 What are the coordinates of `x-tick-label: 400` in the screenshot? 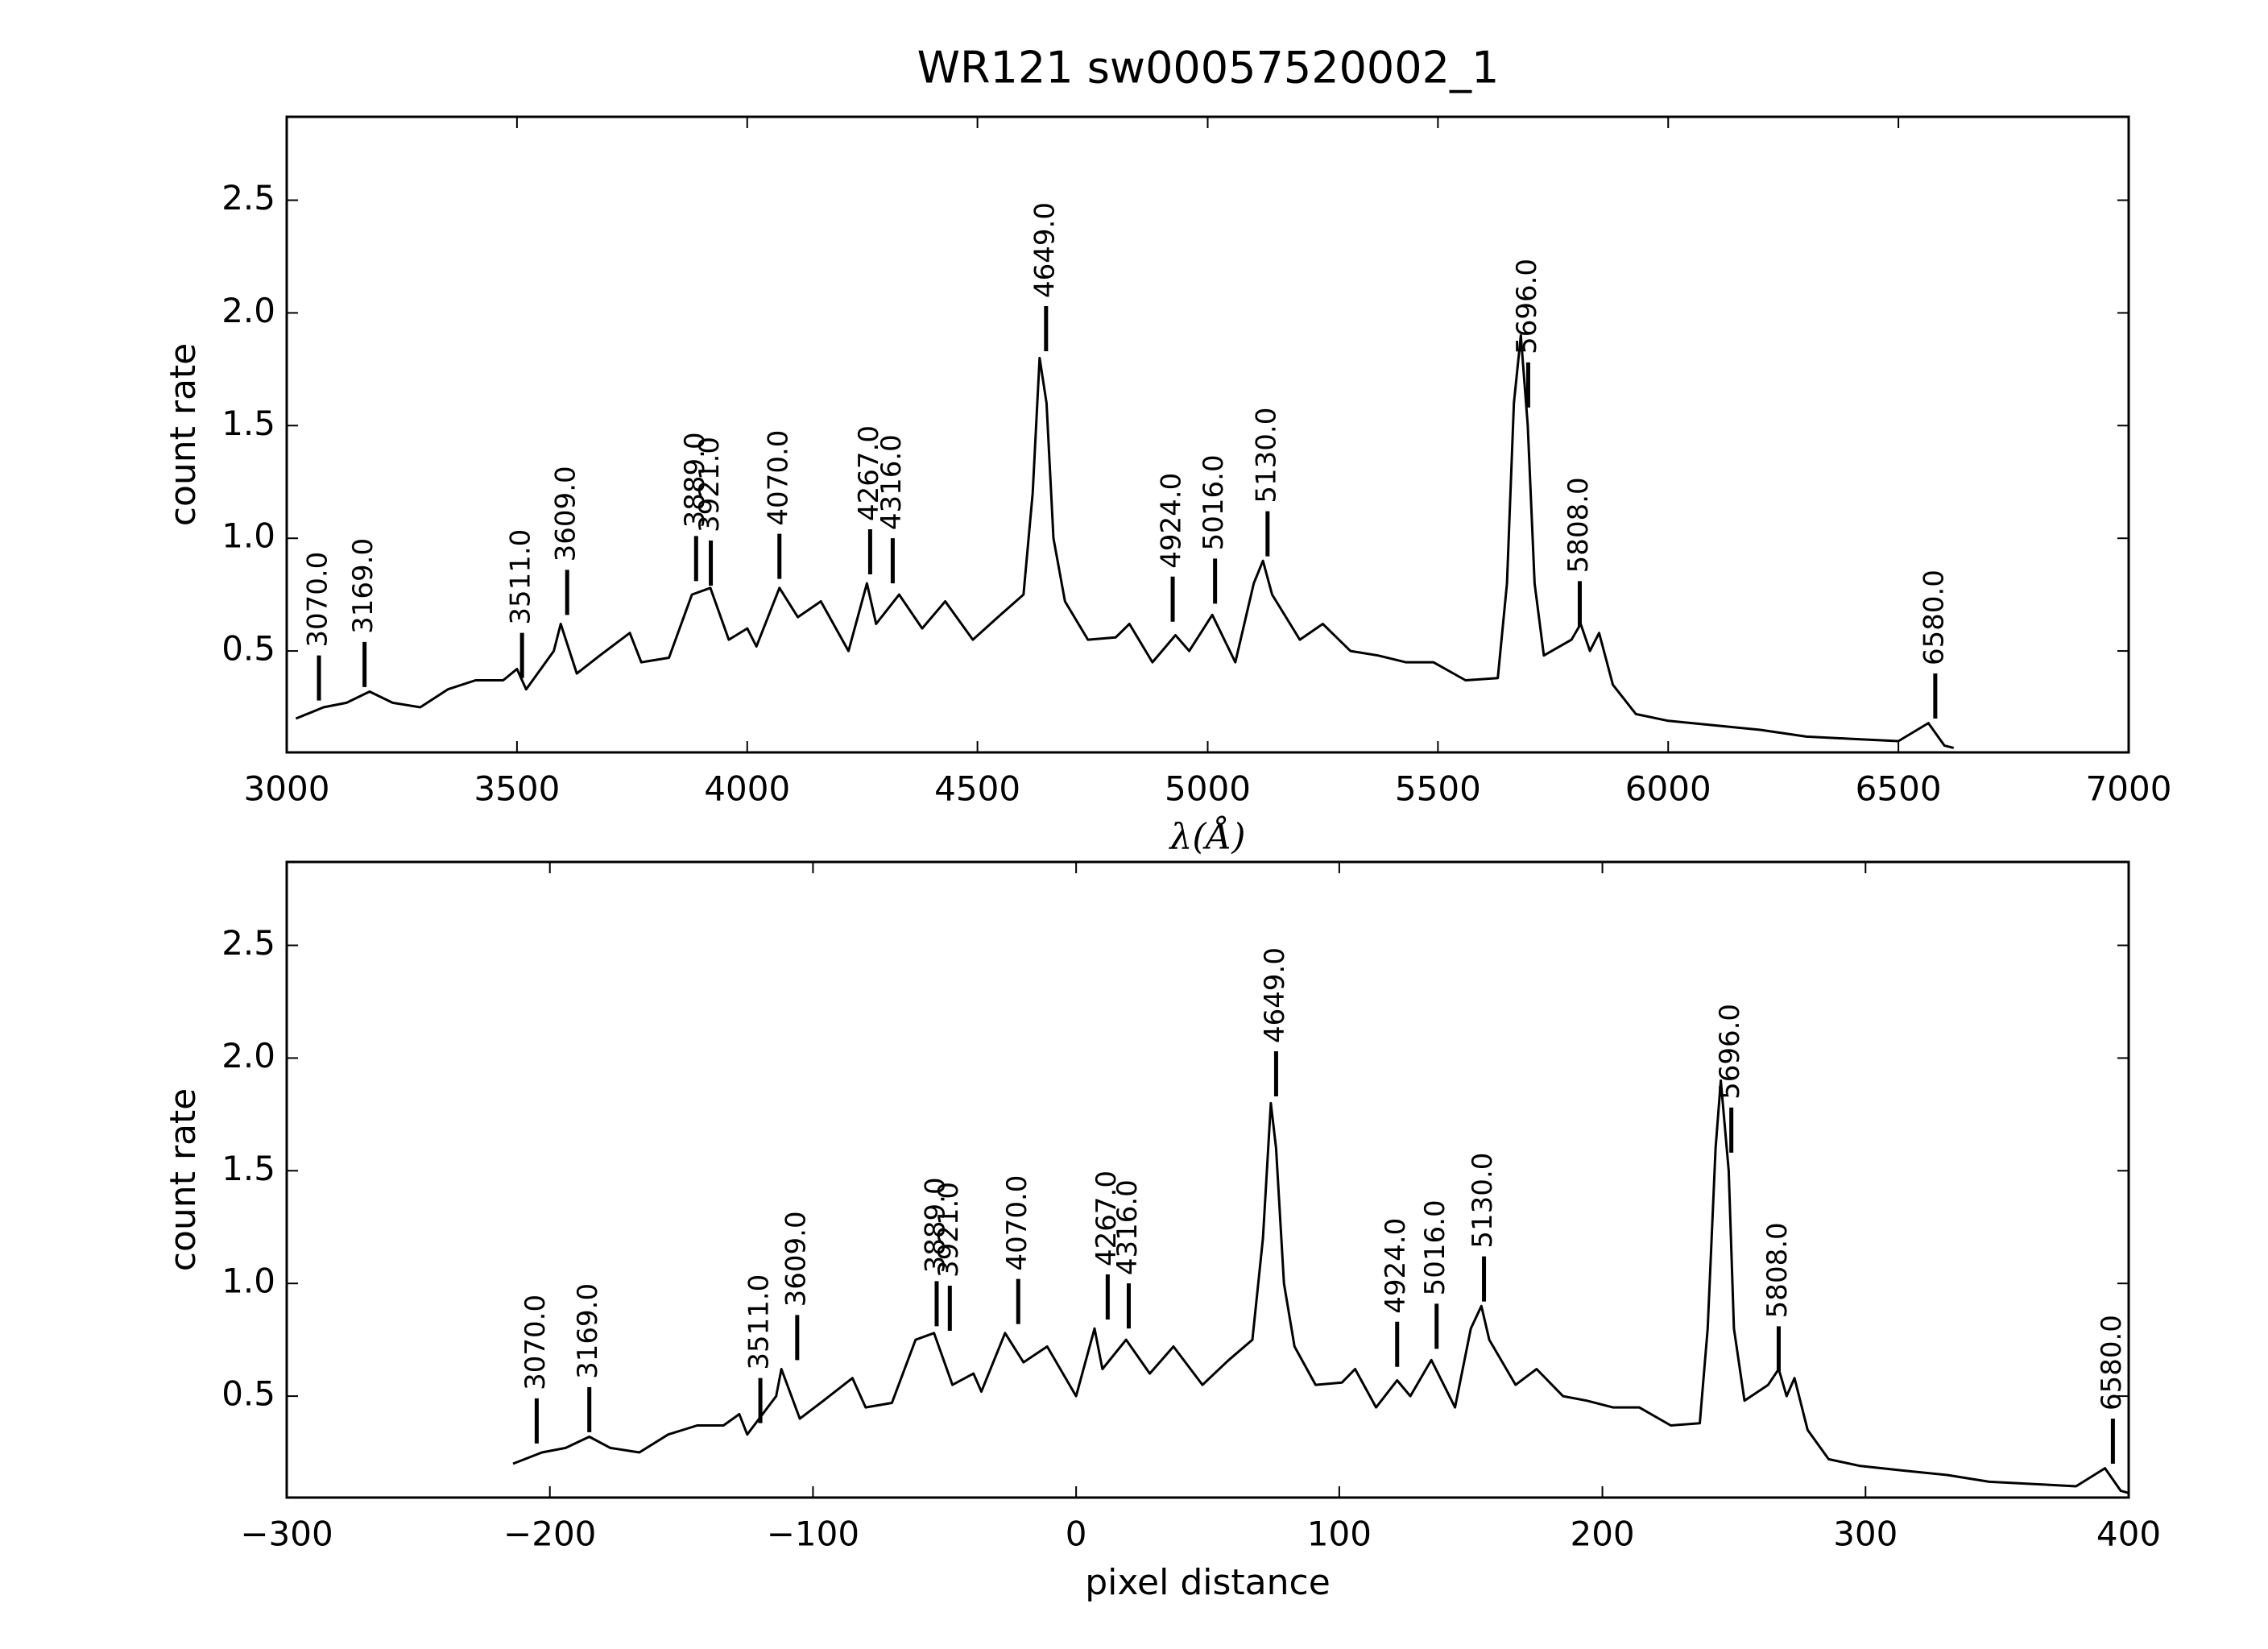 It's located at (2128, 1534).